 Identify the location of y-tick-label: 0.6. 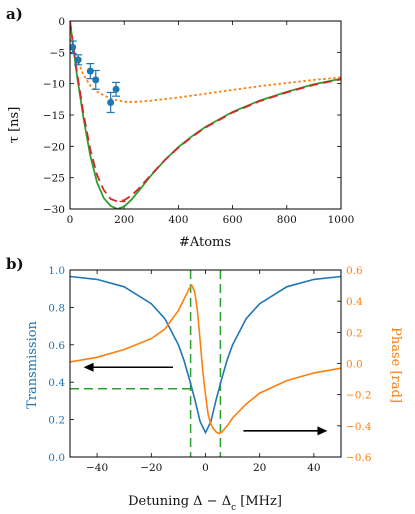
(56, 346).